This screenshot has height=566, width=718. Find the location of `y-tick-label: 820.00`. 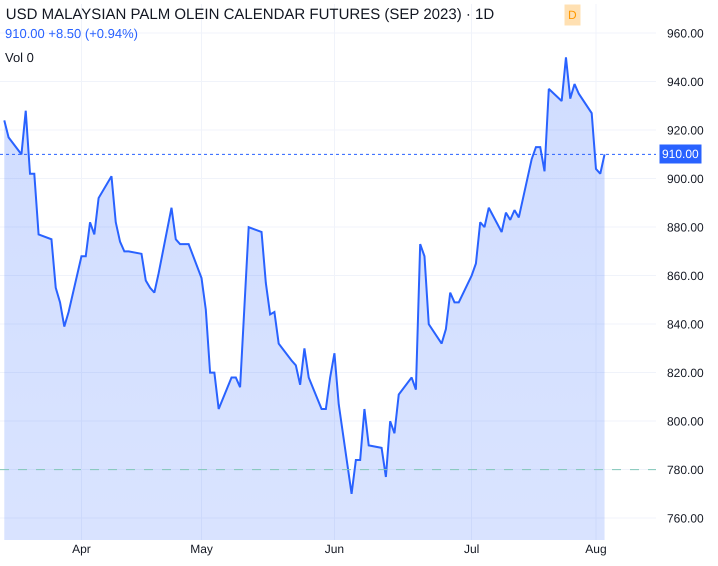

y-tick-label: 820.00 is located at coordinates (685, 373).